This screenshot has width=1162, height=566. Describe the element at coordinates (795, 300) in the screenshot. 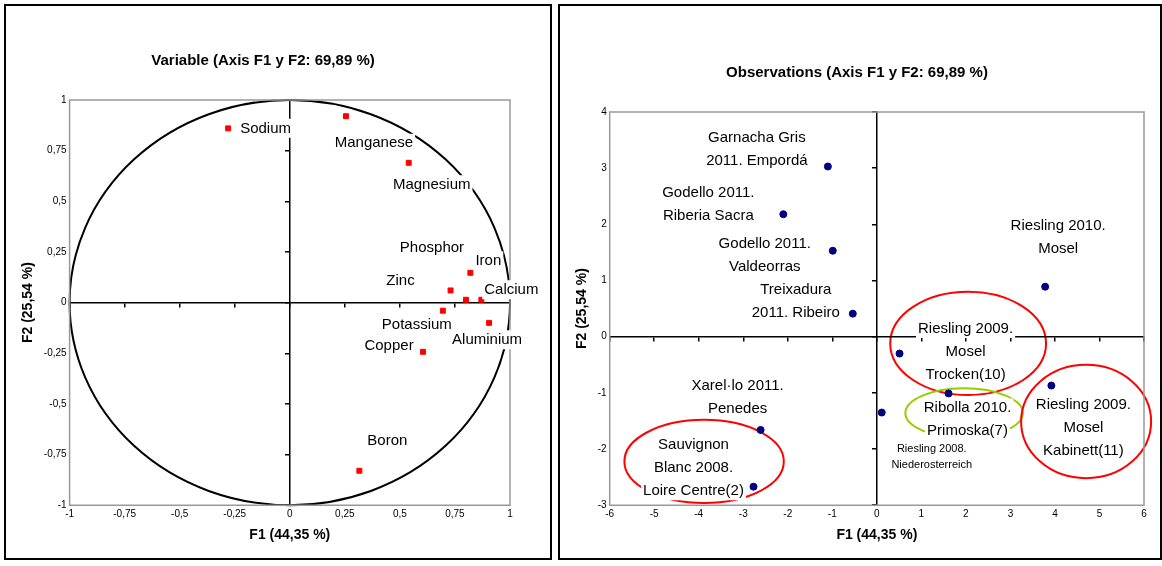

I see `annotation: Treixadura 2011. Ribeiro` at that location.